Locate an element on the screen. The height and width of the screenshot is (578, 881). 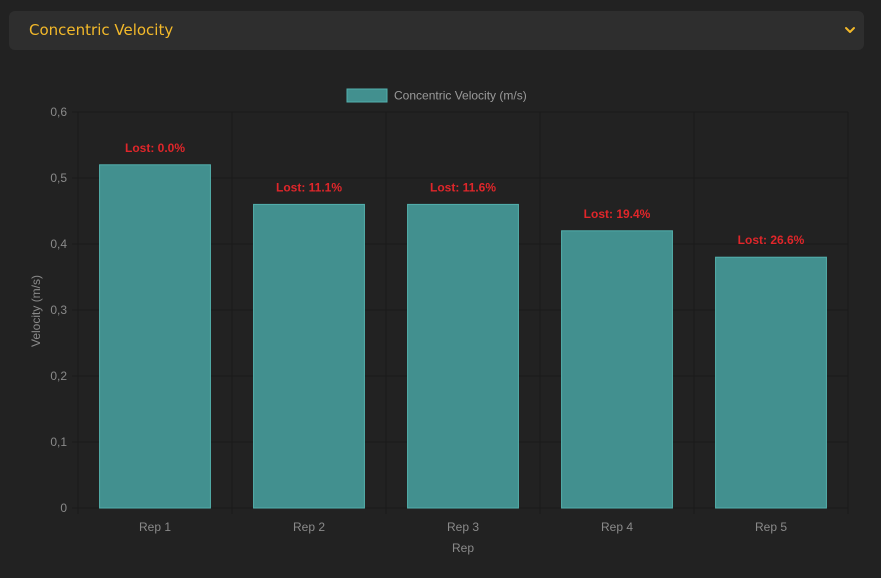
y-tick-label: 0,6 is located at coordinates (58, 112).